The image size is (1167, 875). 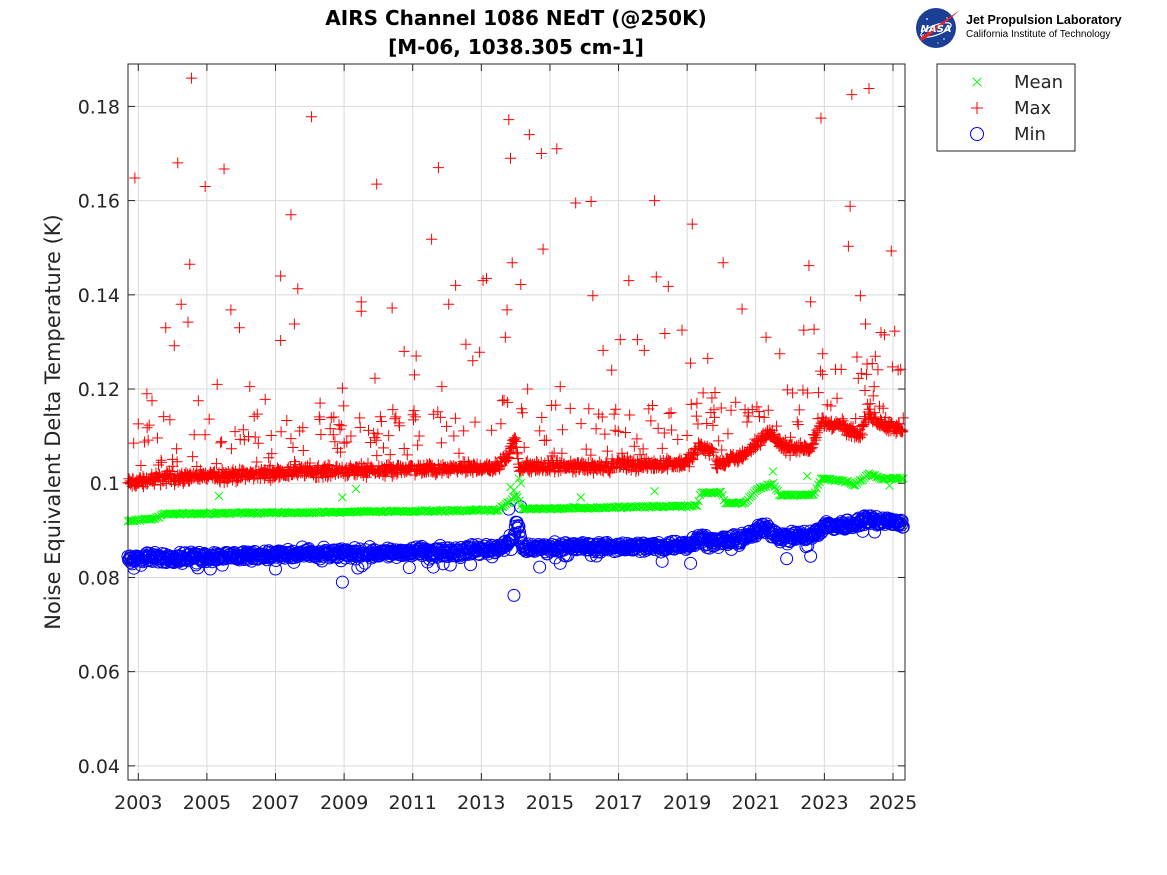 I want to click on x-tick-label: 2013, so click(x=481, y=803).